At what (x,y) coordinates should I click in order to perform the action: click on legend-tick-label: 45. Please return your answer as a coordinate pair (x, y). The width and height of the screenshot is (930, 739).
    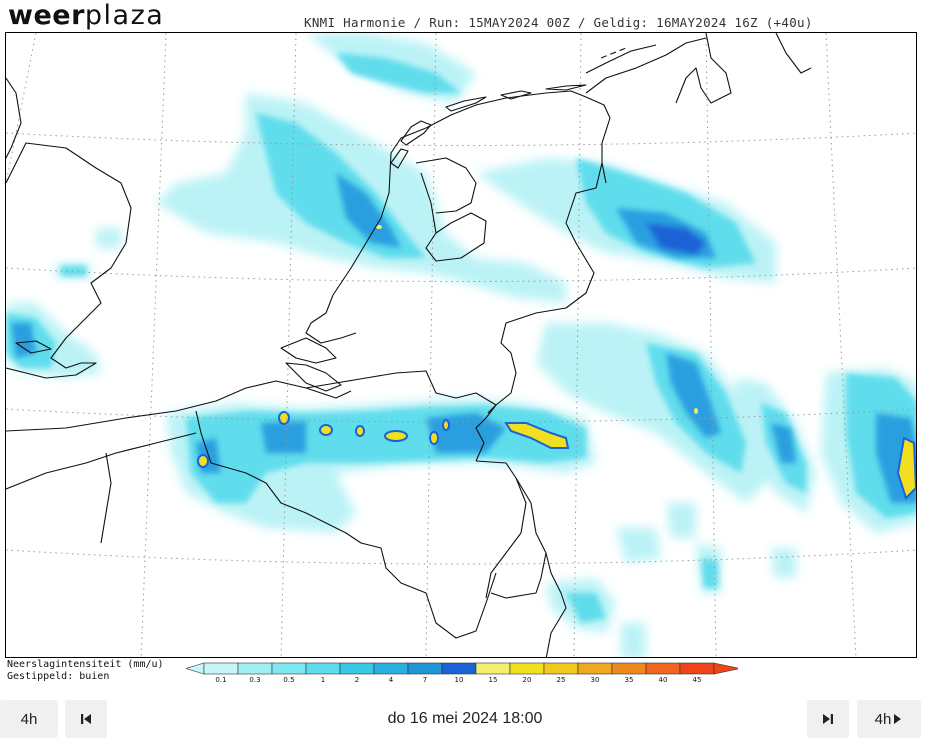
    Looking at the image, I should click on (697, 680).